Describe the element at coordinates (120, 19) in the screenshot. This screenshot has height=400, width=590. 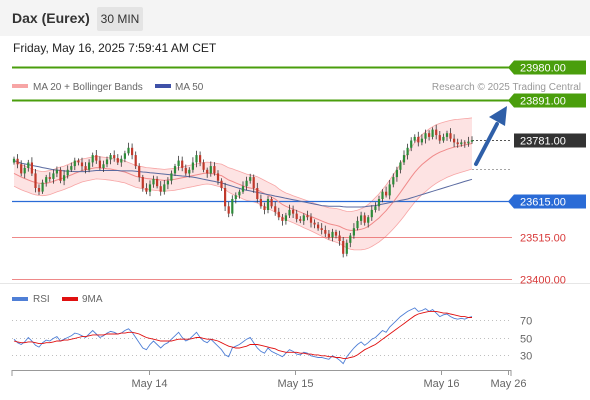
I see `timeframe-badge: 30 MIN` at that location.